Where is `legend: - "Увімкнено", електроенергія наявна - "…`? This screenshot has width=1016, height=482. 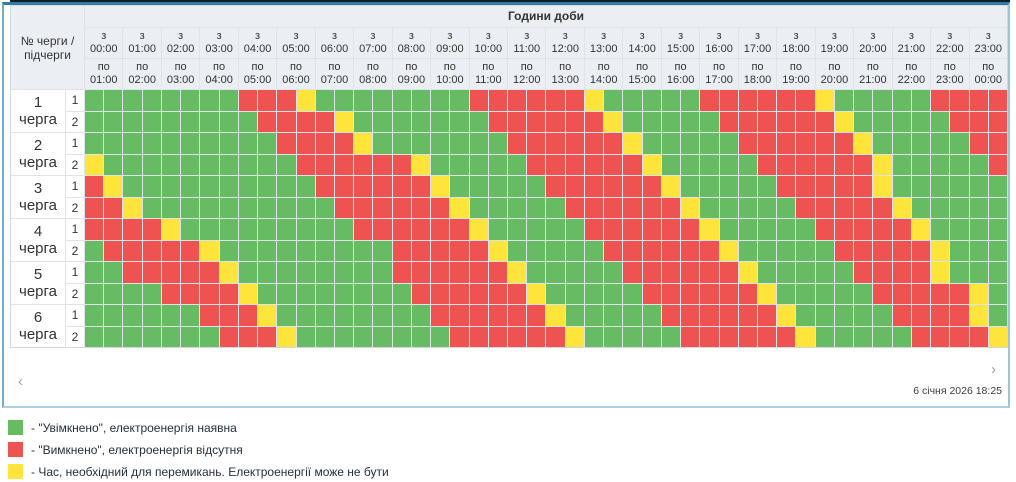 legend: - "Увімкнено", електроенергія наявна - "… is located at coordinates (198, 449).